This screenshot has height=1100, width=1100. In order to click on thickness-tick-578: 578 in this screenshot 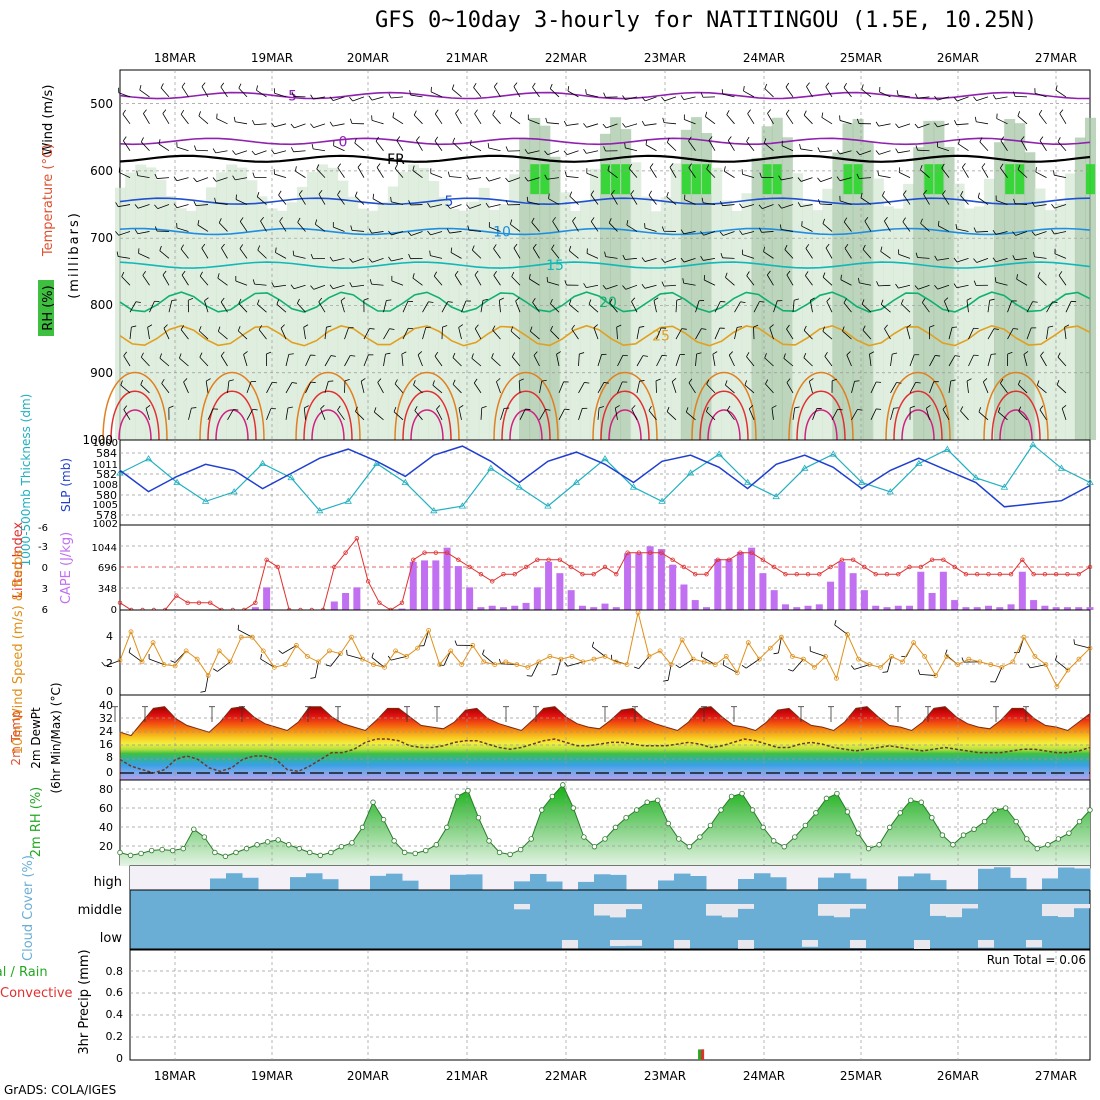, I will do `click(106, 515)`.